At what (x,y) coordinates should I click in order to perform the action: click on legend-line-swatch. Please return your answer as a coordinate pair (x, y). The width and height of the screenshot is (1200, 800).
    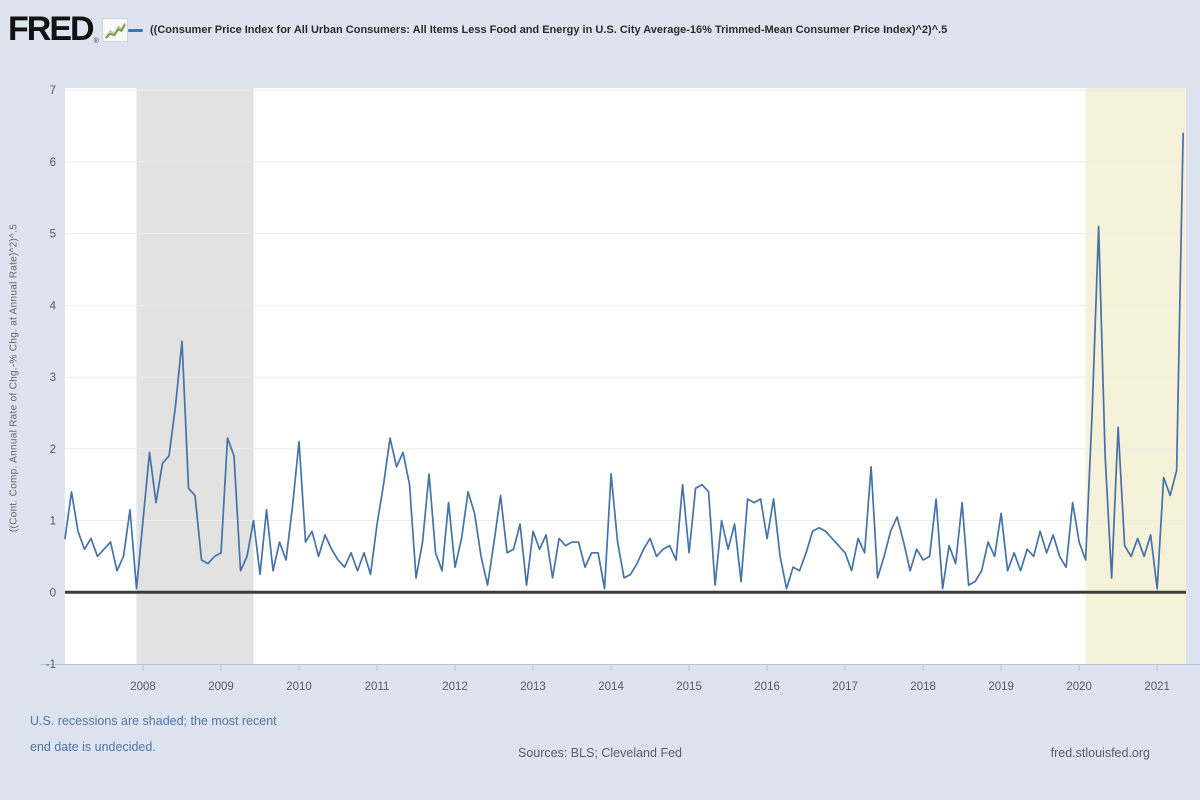
    Looking at the image, I should click on (135, 30).